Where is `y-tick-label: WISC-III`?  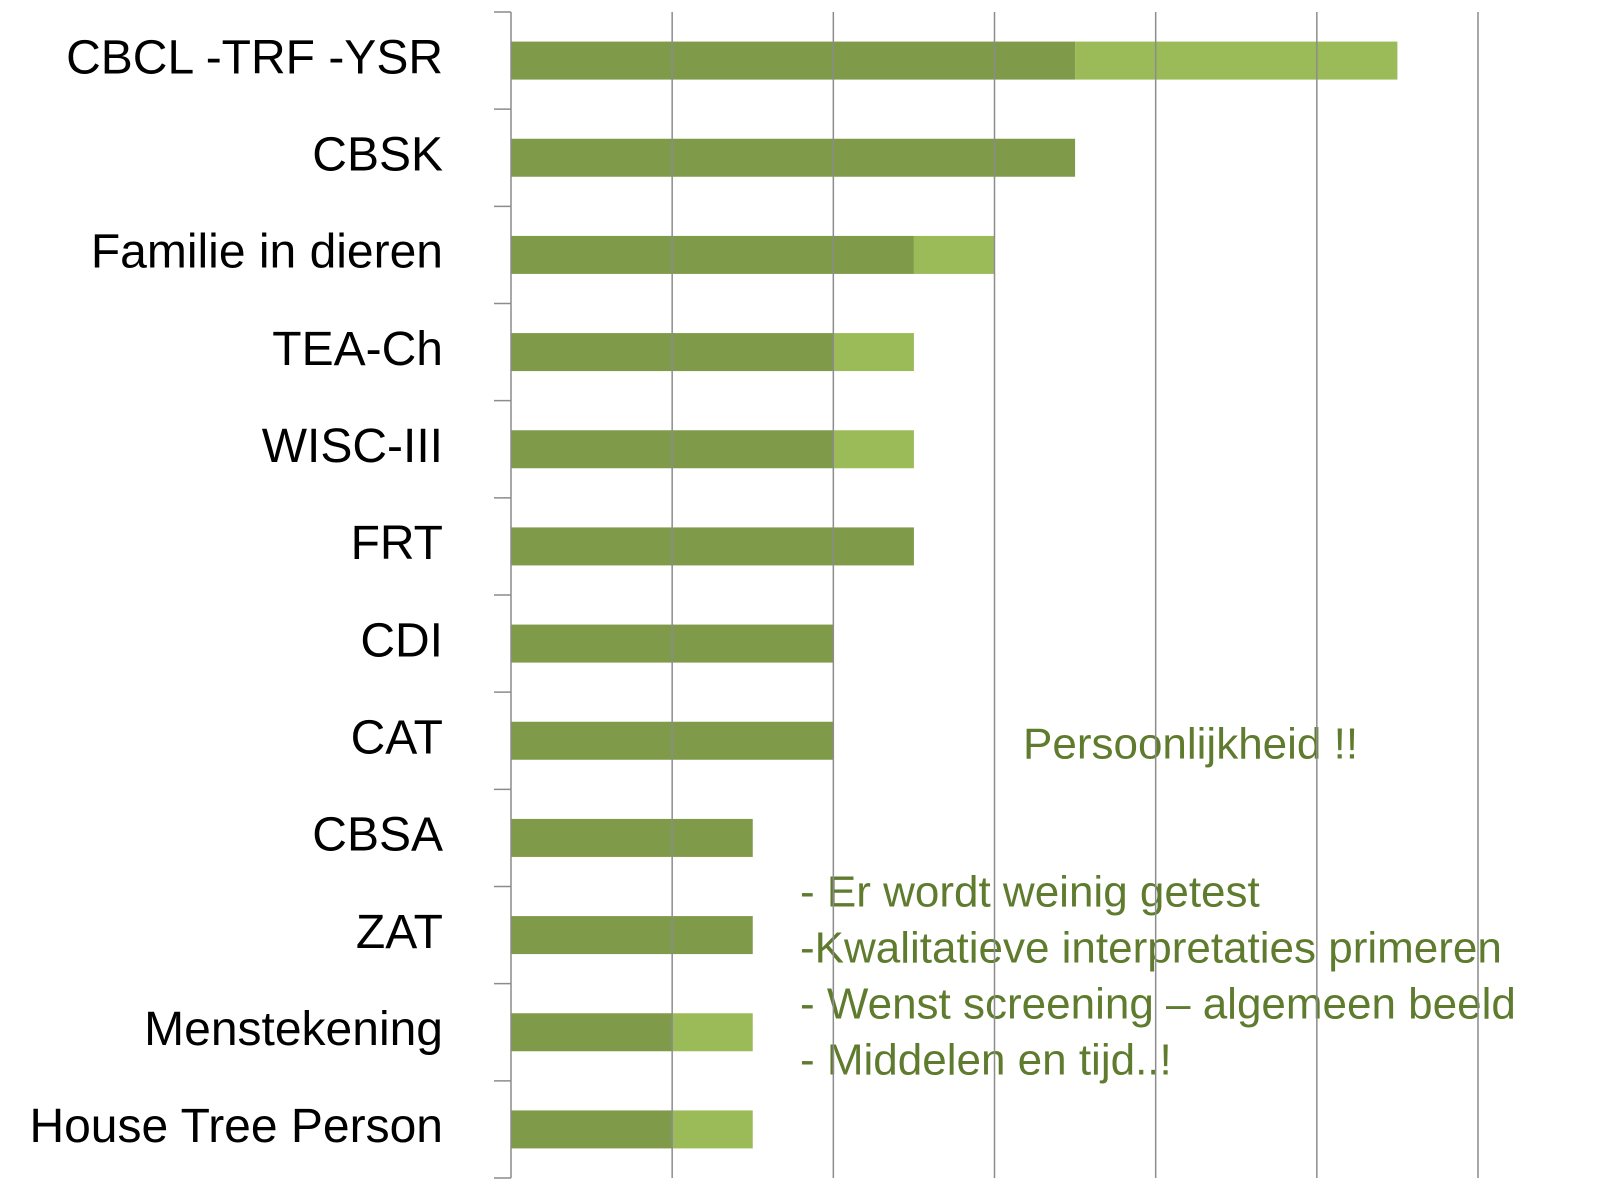 y-tick-label: WISC-III is located at coordinates (352, 446).